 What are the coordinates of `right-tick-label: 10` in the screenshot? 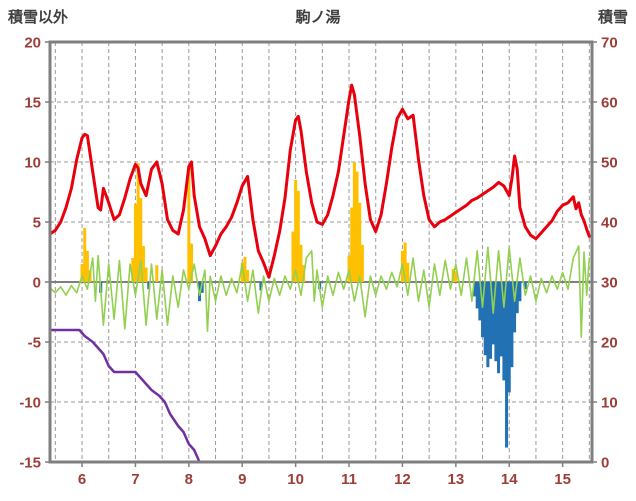 It's located at (609, 402).